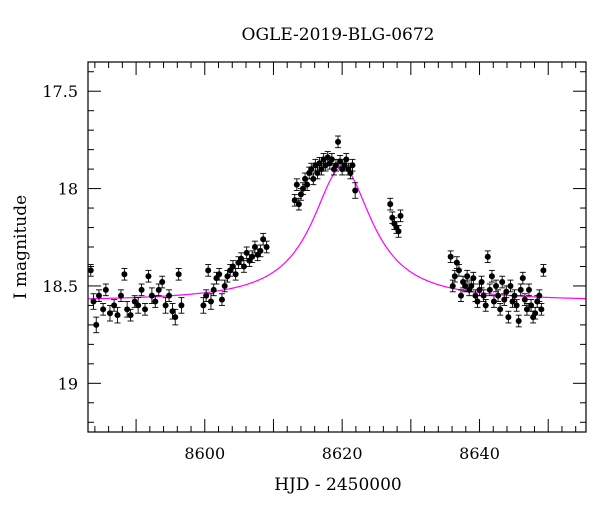 This screenshot has width=600, height=512. Describe the element at coordinates (68, 383) in the screenshot. I see `y-tick-label: 19` at that location.